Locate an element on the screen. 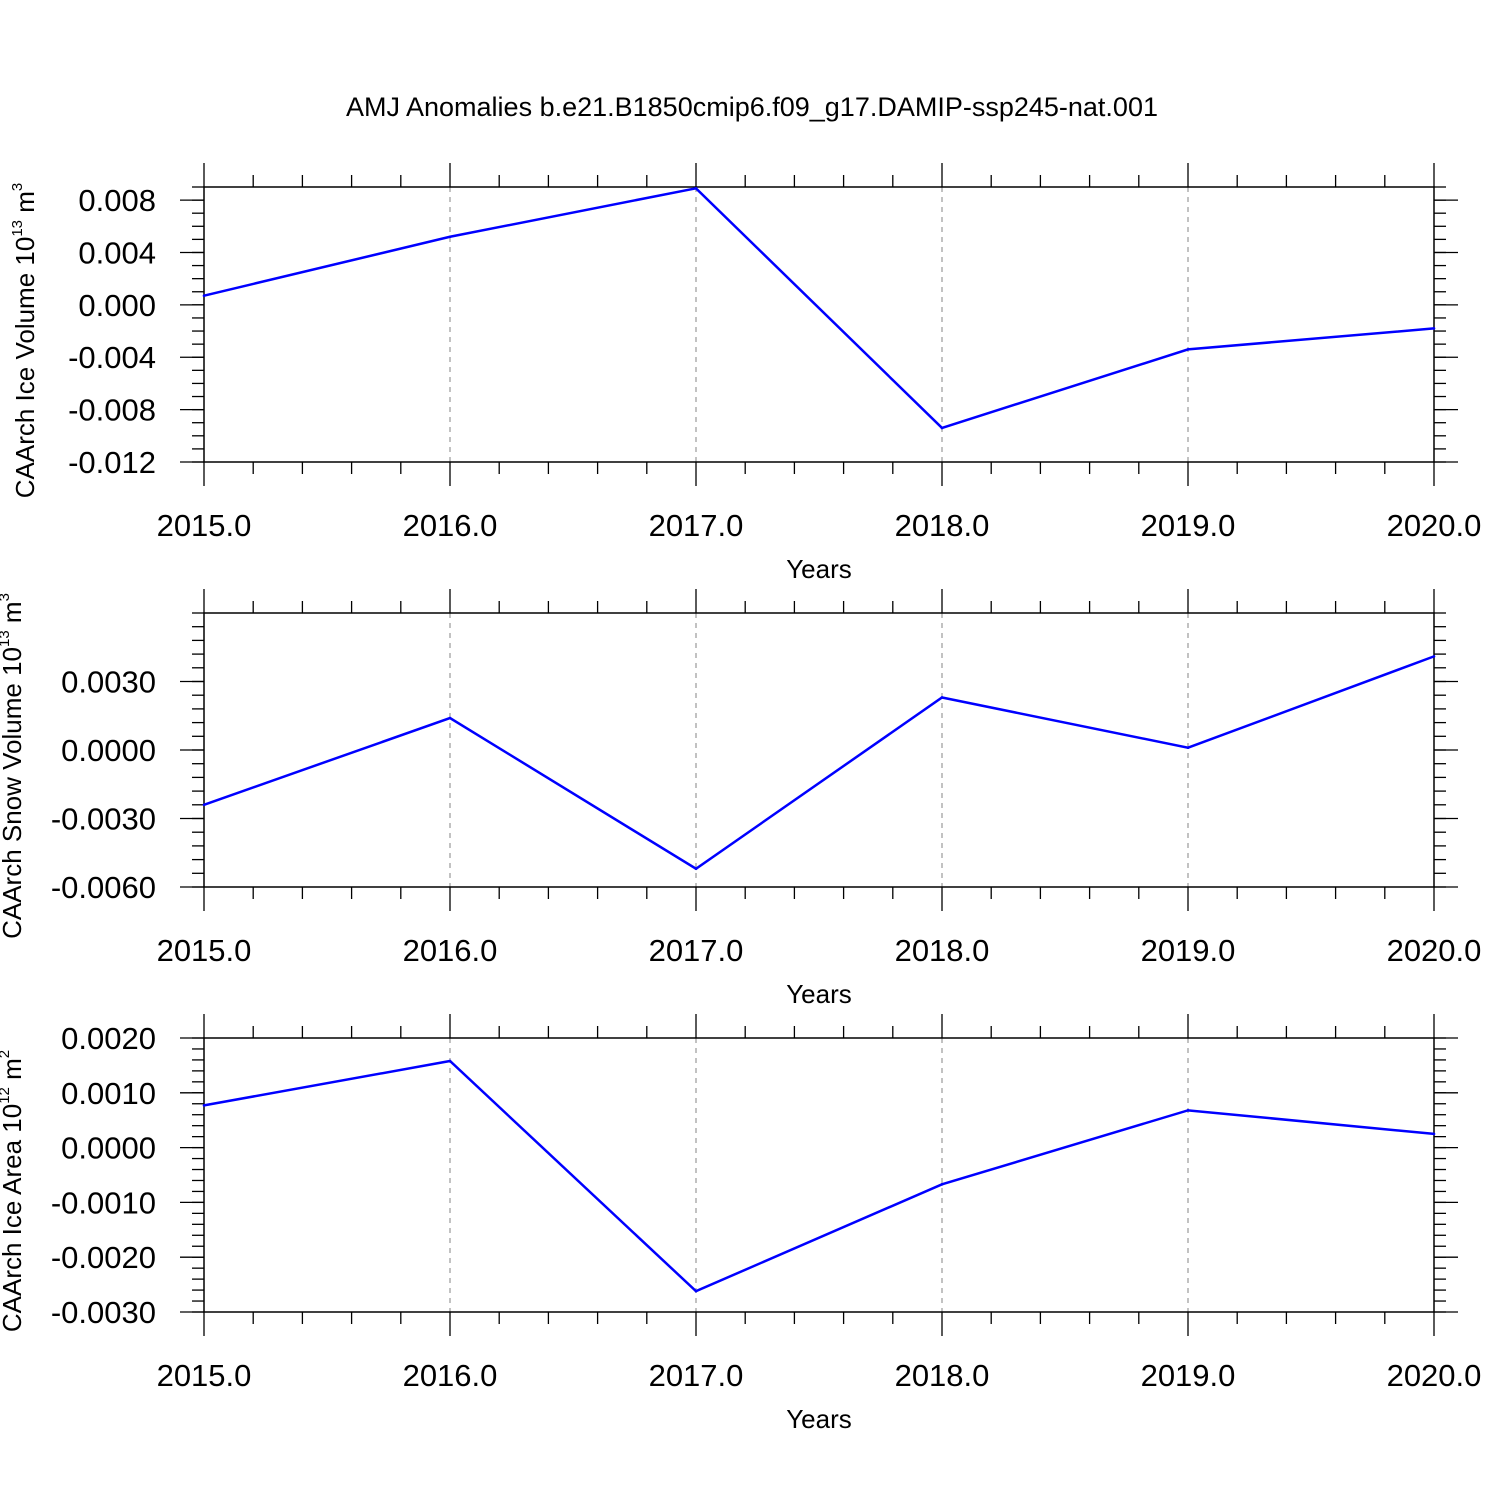 The image size is (1500, 1500). y-tick-label: -0.0010 is located at coordinates (103, 1202).